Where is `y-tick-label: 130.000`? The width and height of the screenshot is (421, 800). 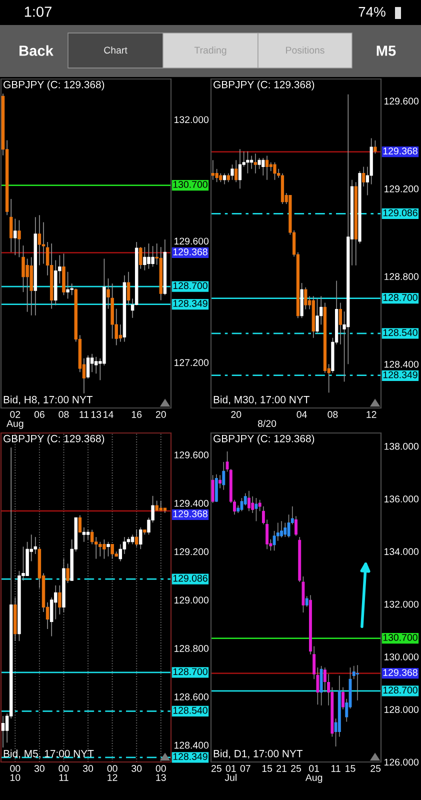 y-tick-label: 130.000 is located at coordinates (401, 656).